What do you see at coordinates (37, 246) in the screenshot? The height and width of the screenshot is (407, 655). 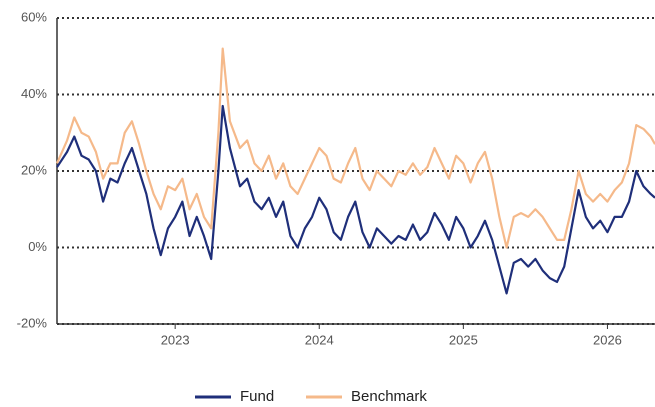 I see `y-tick-label: 0%` at bounding box center [37, 246].